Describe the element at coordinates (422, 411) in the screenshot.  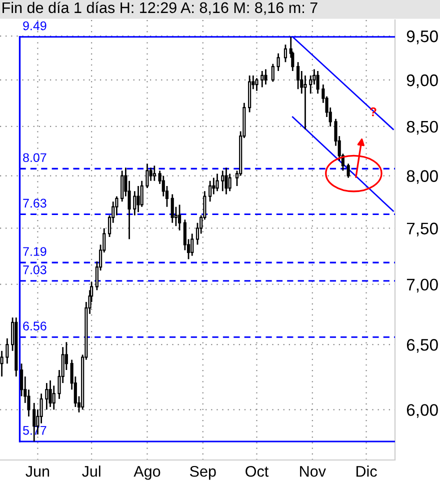
I see `y-tick-label: 6,00` at that location.